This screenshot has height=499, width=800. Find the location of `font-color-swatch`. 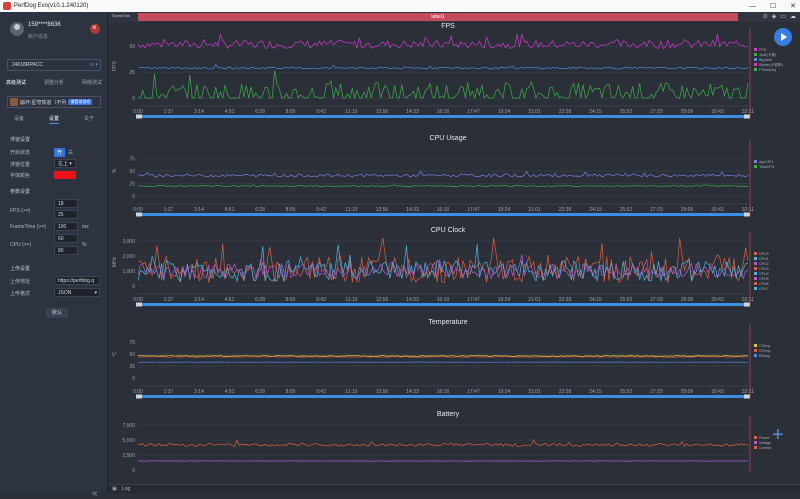

font-color-swatch is located at coordinates (65, 175).